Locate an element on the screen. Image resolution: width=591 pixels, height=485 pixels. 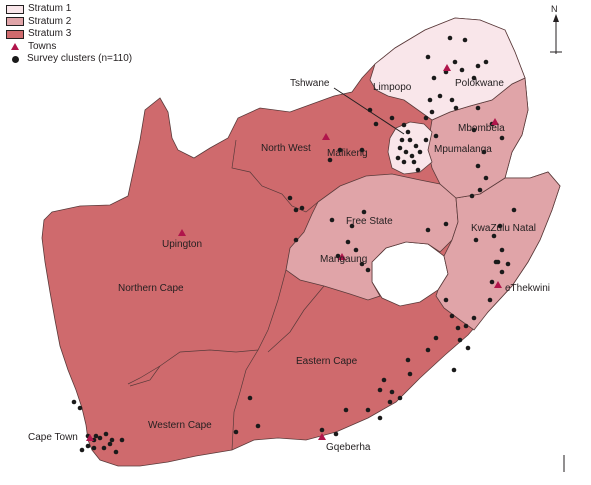
label-mangaung: Mangaung is located at coordinates (343, 259).